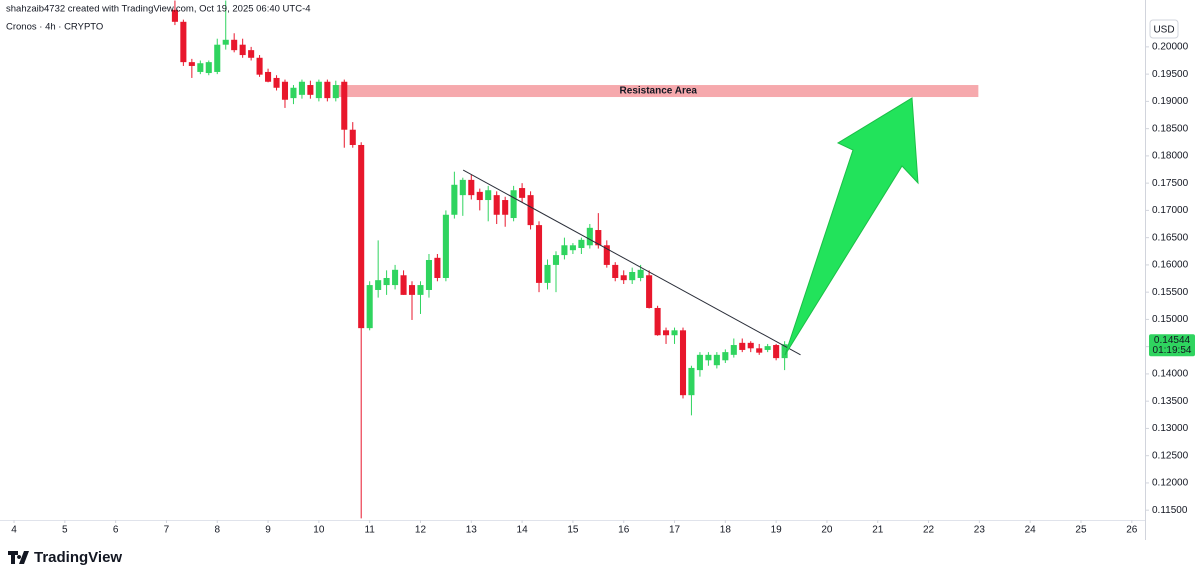  Describe the element at coordinates (573, 530) in the screenshot. I see `x-tick-label: 15` at that location.